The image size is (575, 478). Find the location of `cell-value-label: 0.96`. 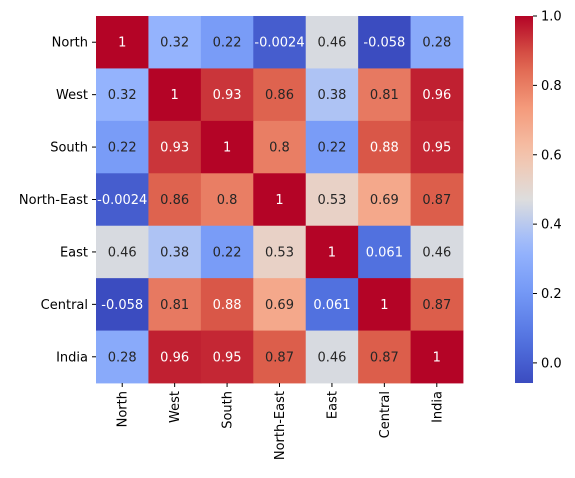

cell-value-label: 0.96 is located at coordinates (436, 95).